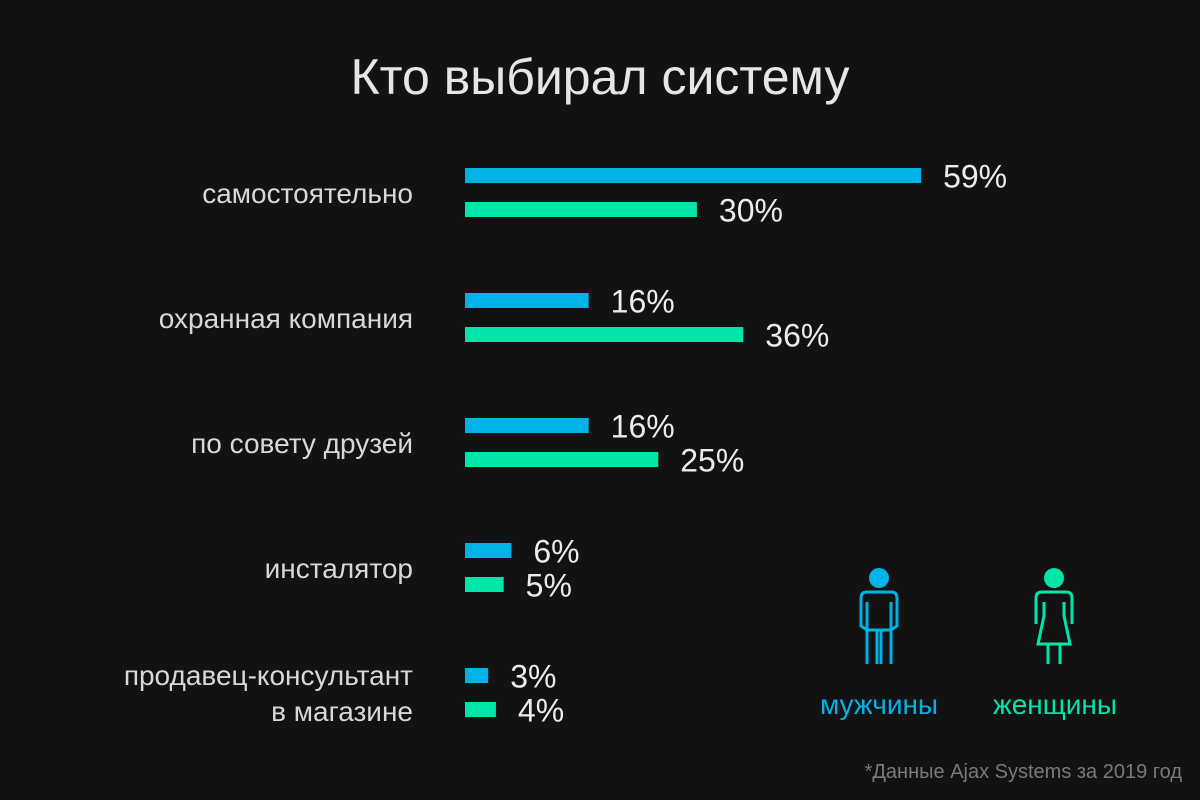 The image size is (1200, 800). What do you see at coordinates (879, 616) in the screenshot?
I see `man-icon` at bounding box center [879, 616].